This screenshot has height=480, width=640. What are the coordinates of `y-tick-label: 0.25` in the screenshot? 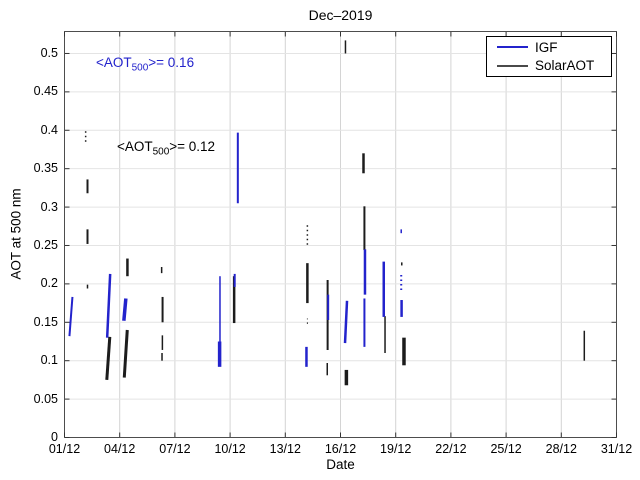 It's located at (45, 244).